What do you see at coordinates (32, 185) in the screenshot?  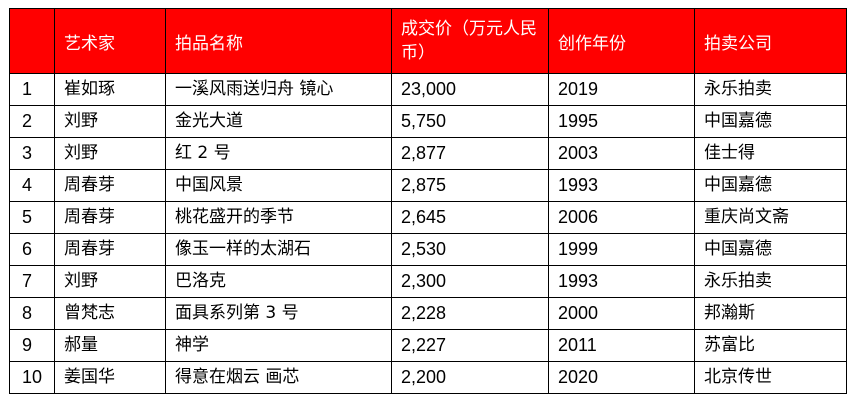 I see `cell-rank: 4` at bounding box center [32, 185].